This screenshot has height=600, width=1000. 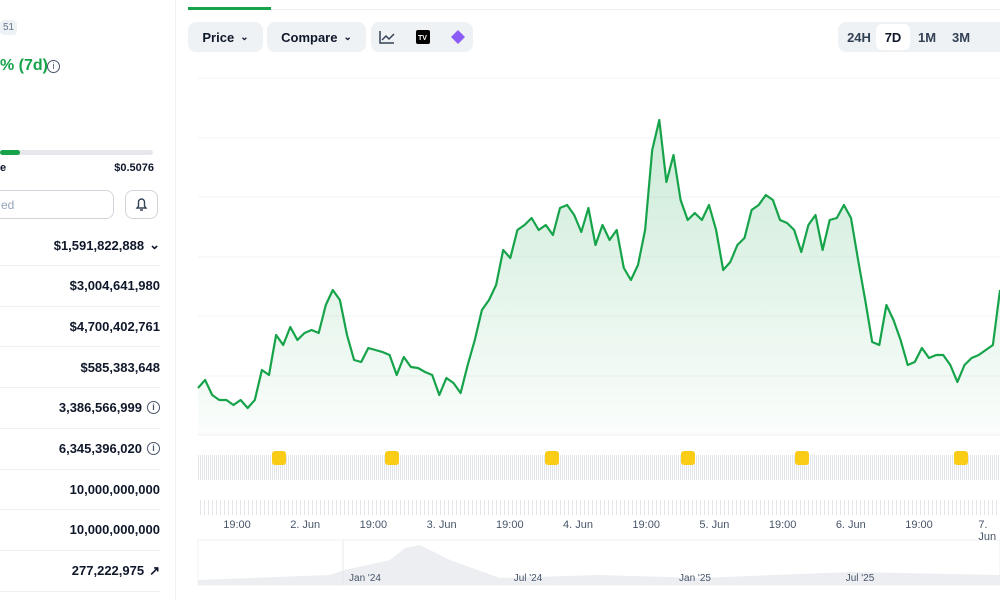 What do you see at coordinates (599, 485) in the screenshot?
I see `volume` at bounding box center [599, 485].